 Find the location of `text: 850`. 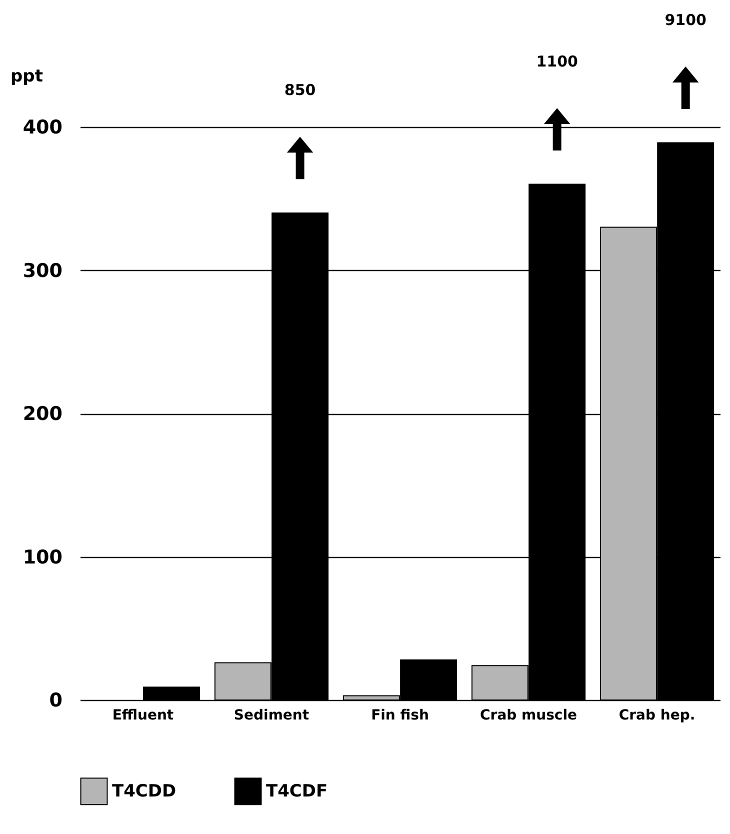

text: 850 is located at coordinates (300, 89).